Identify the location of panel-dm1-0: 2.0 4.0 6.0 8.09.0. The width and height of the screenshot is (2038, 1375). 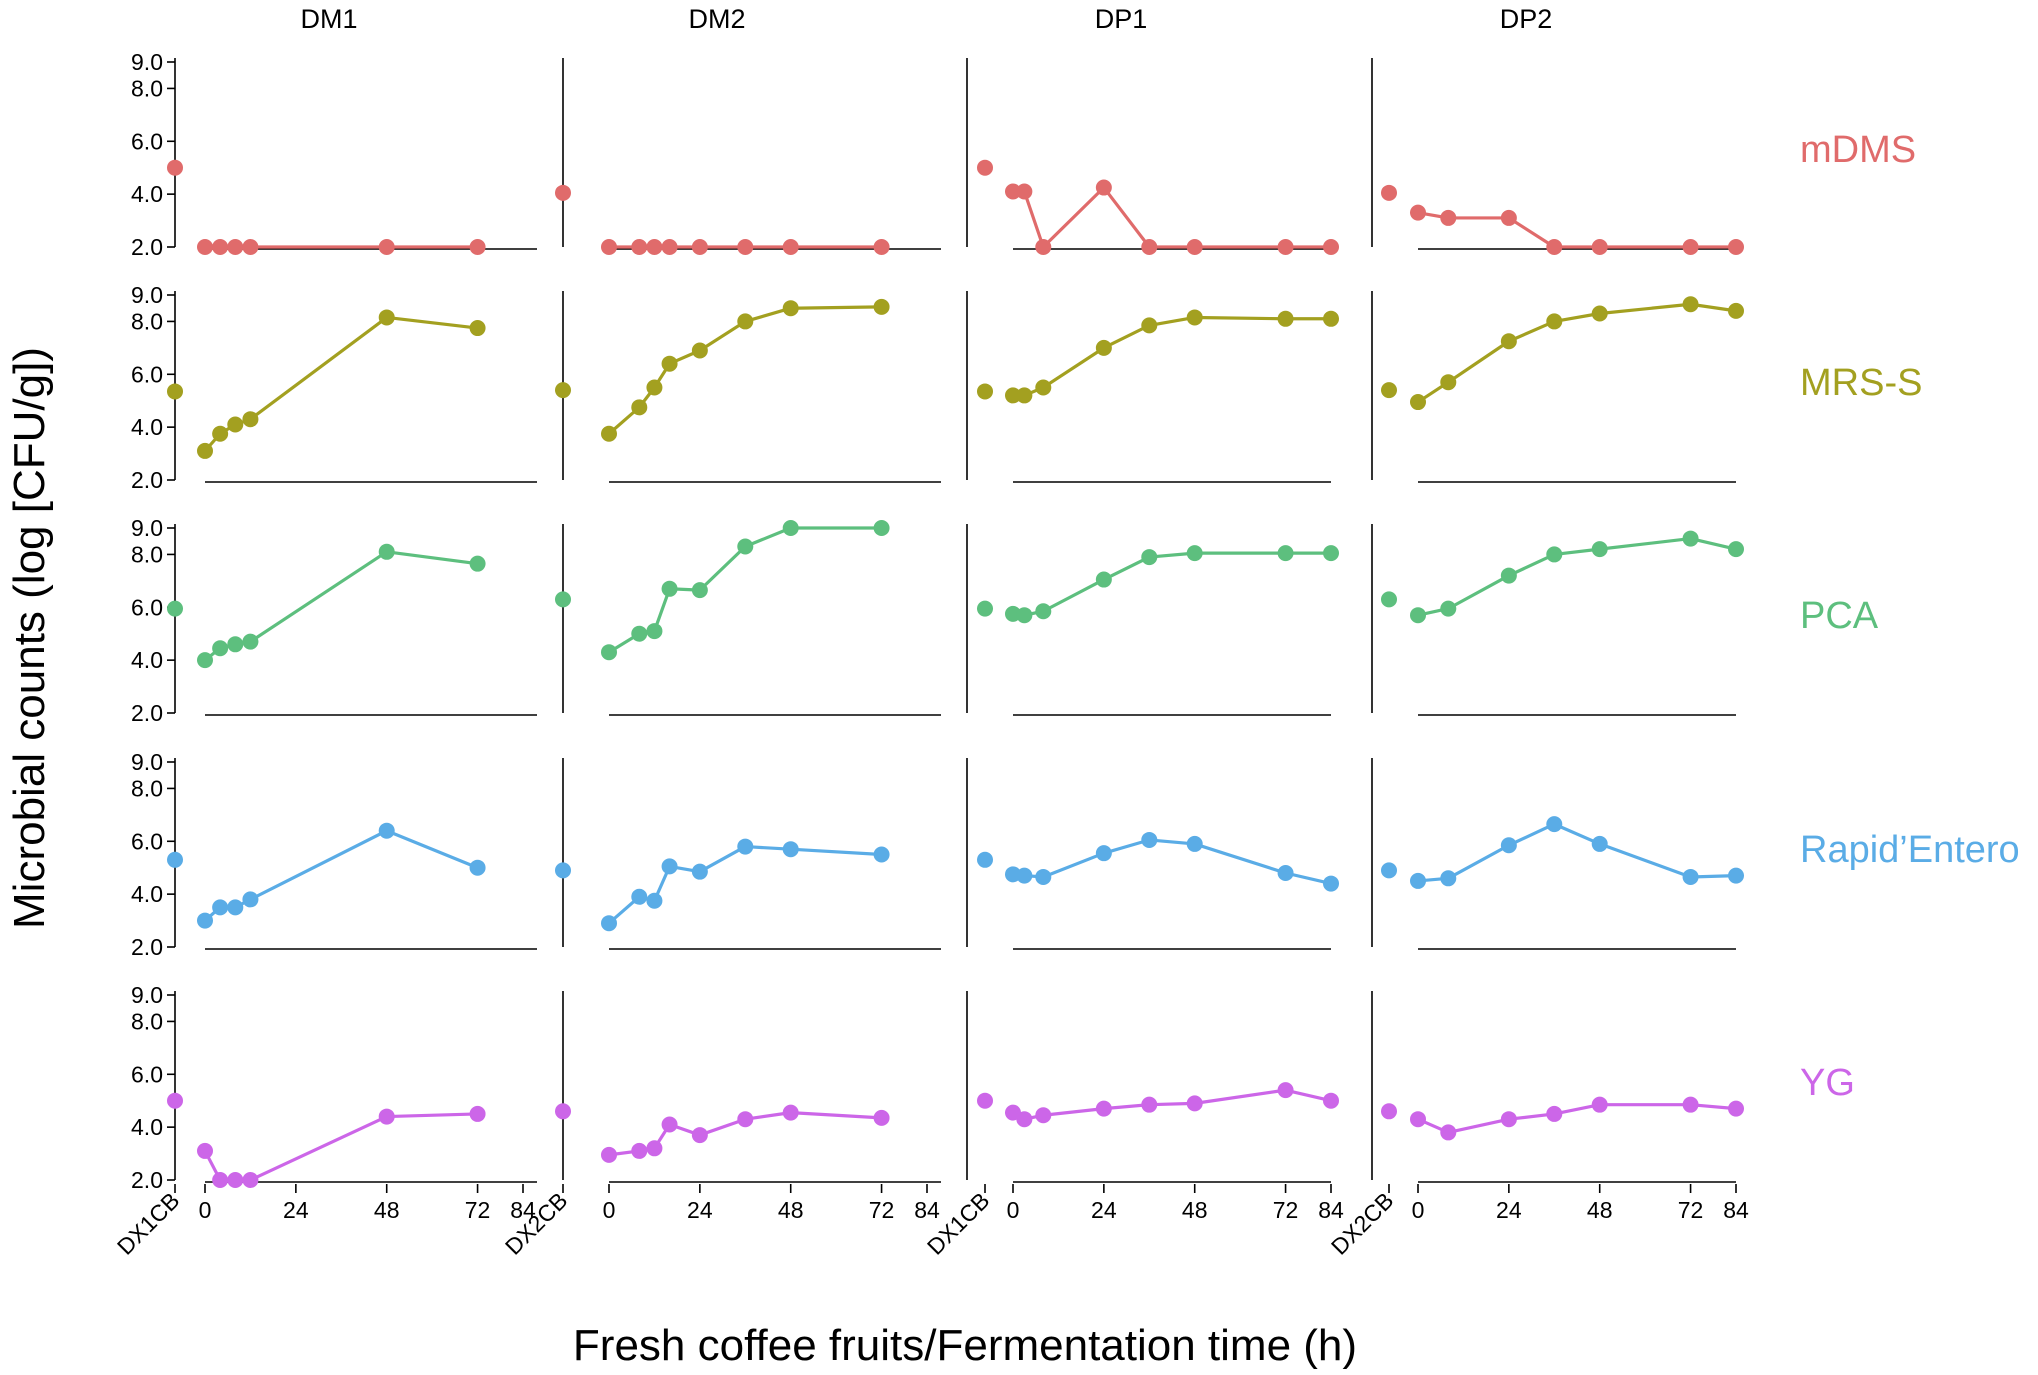
(334, 154).